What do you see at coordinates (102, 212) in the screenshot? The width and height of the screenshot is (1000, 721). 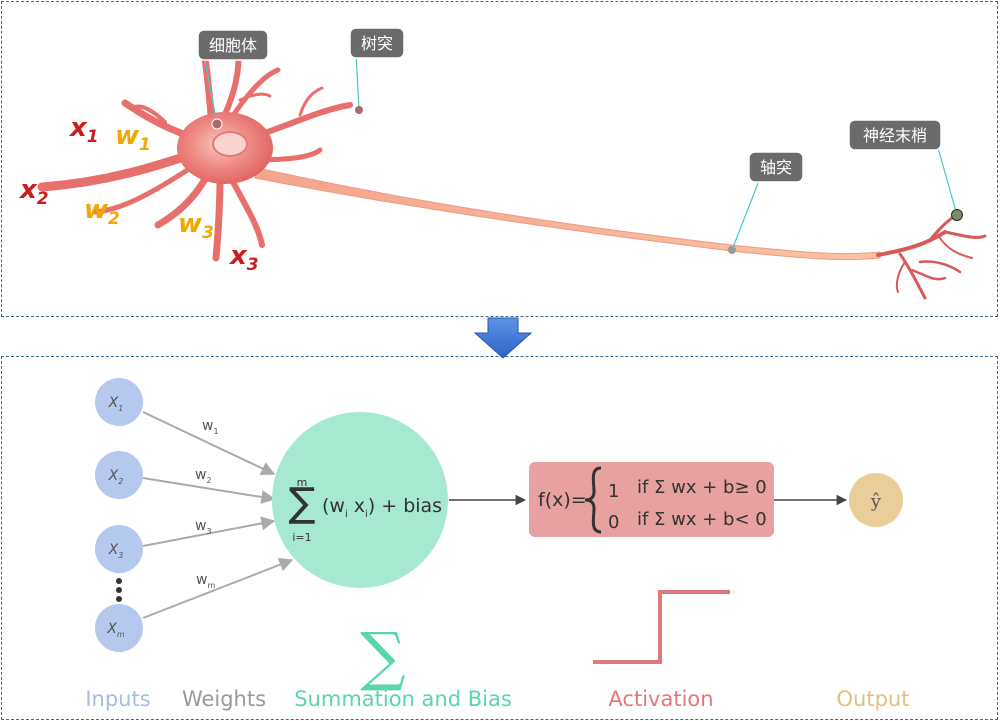 I see `neuron-w2-label: w2` at bounding box center [102, 212].